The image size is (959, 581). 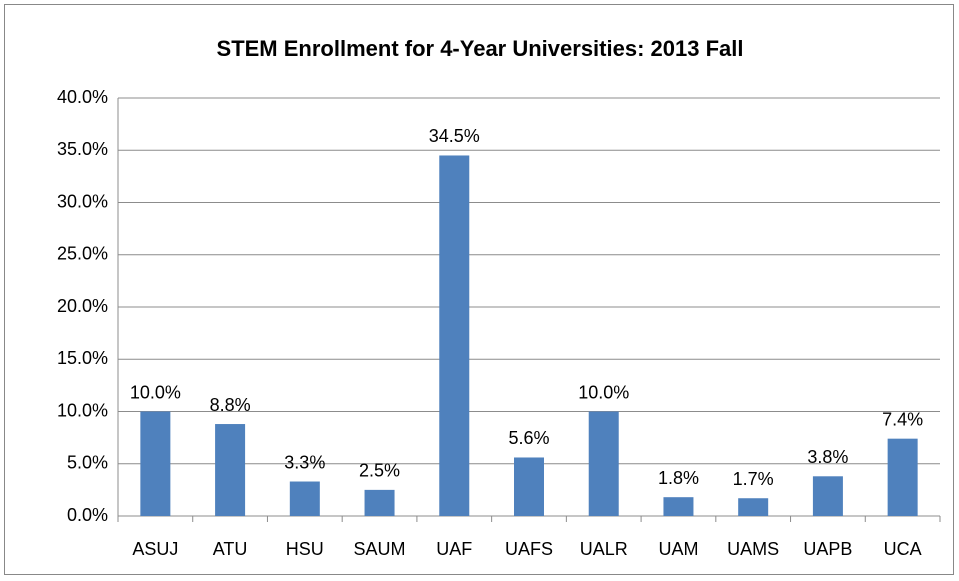 What do you see at coordinates (230, 549) in the screenshot?
I see `x-tick-label: ATU` at bounding box center [230, 549].